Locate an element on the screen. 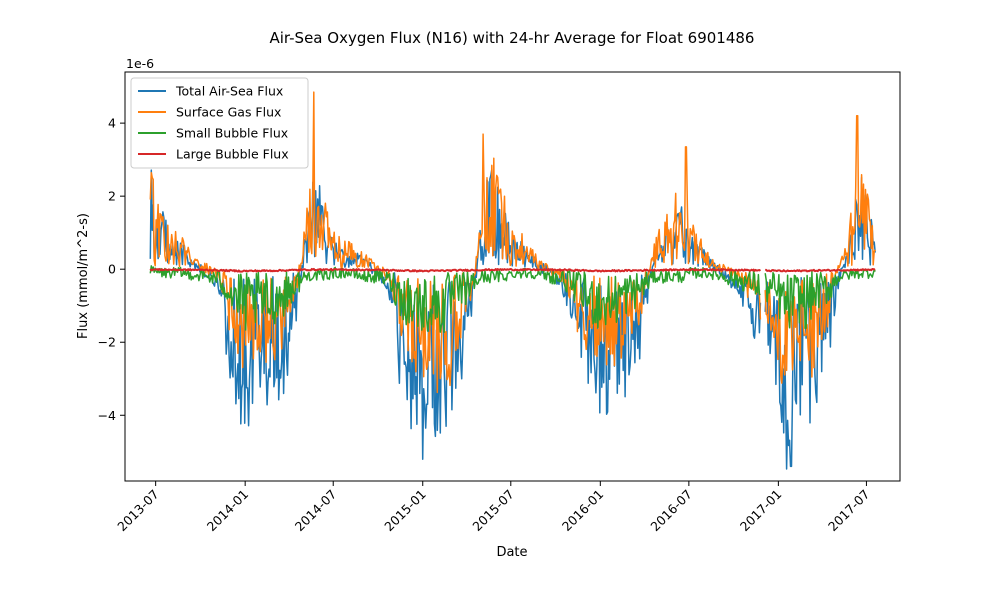 Image resolution: width=1000 pixels, height=600 pixels. y-tick-label: 4 is located at coordinates (112, 123).